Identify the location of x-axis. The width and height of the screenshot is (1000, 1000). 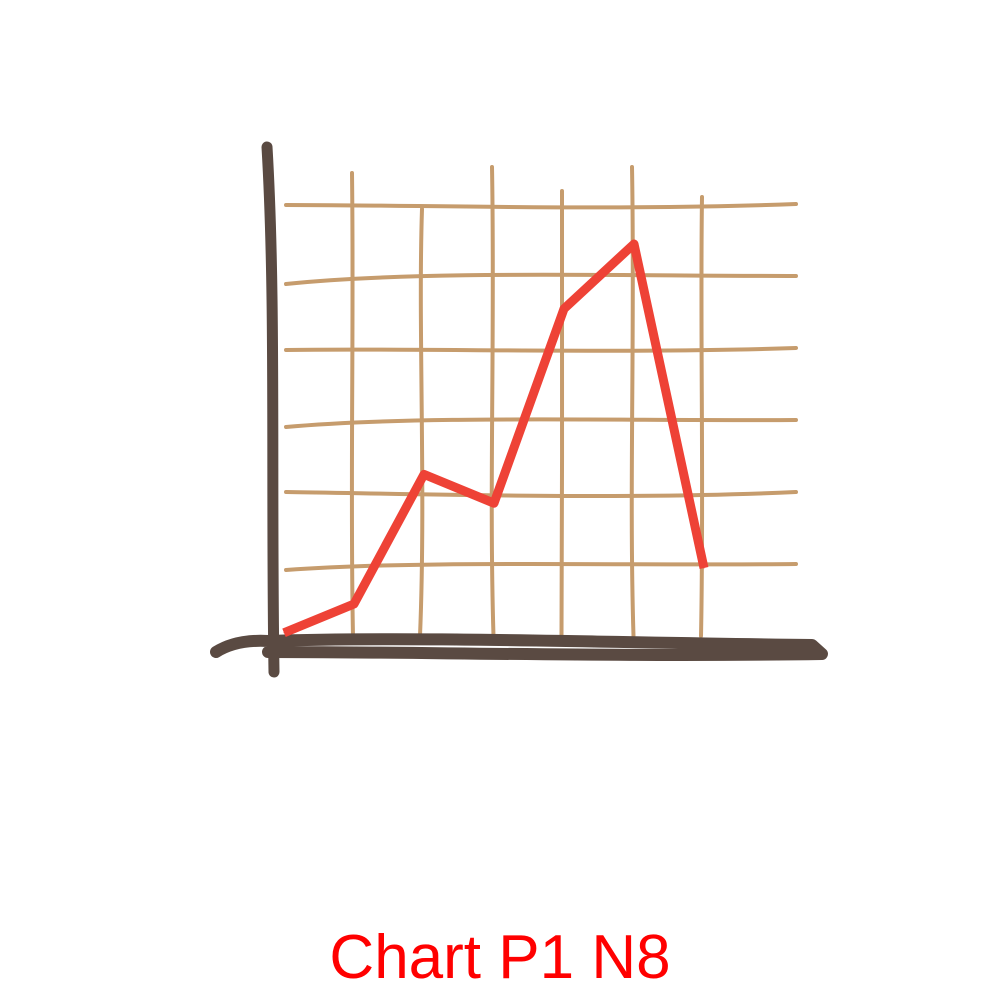
(519, 647).